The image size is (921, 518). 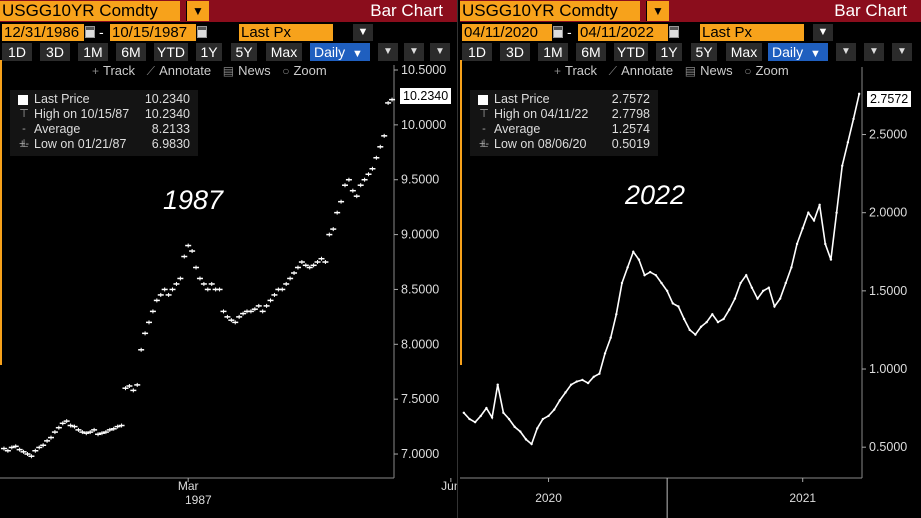 I want to click on end-date-field: 10/15/1987, so click(x=153, y=32).